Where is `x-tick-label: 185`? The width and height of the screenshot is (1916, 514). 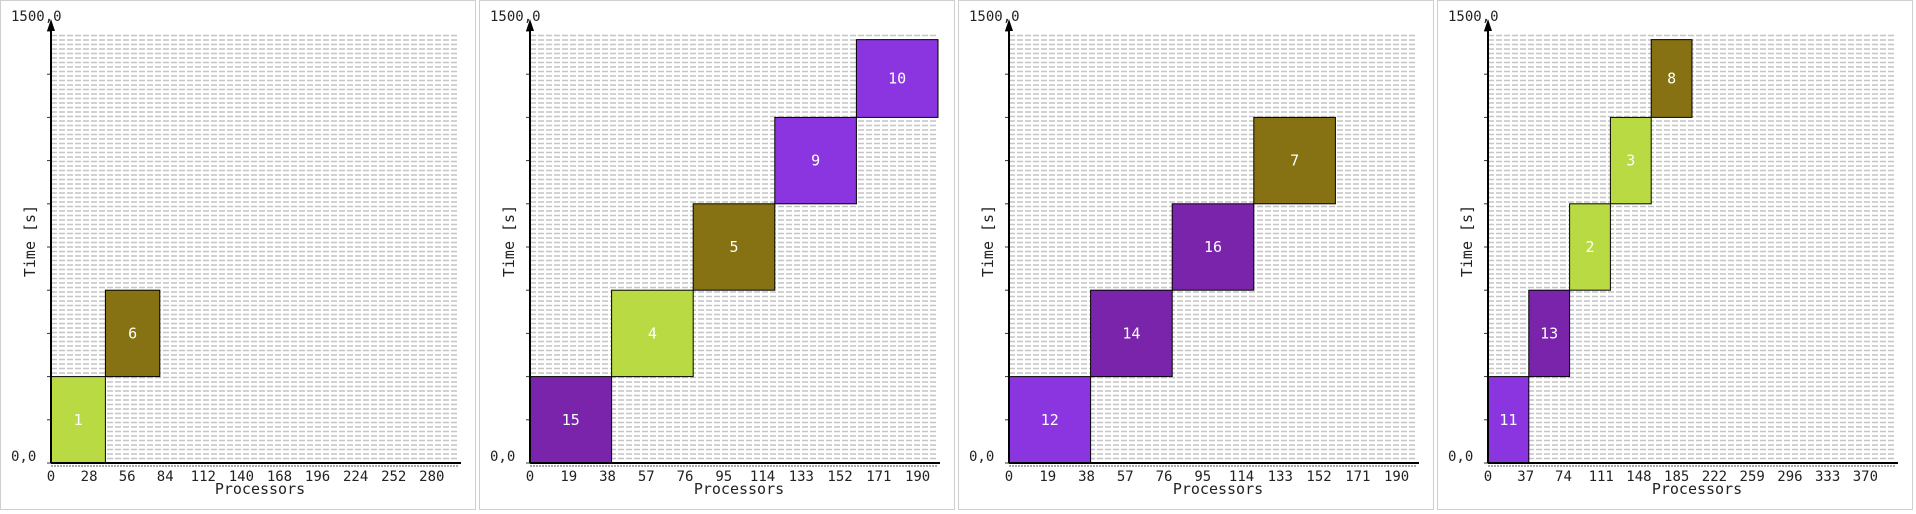 x-tick-label: 185 is located at coordinates (1676, 477).